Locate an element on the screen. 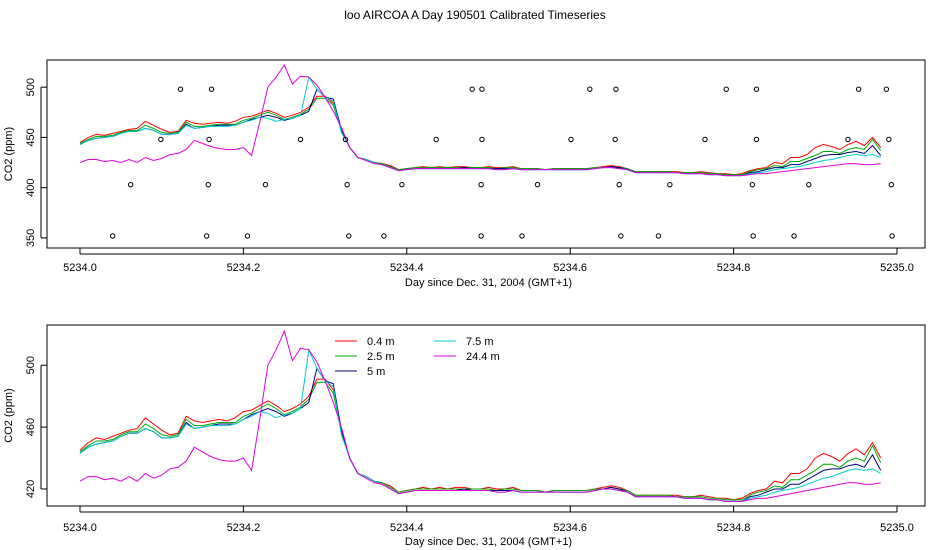 Image resolution: width=950 pixels, height=550 pixels. legend-label: 7.5 m is located at coordinates (480, 342).